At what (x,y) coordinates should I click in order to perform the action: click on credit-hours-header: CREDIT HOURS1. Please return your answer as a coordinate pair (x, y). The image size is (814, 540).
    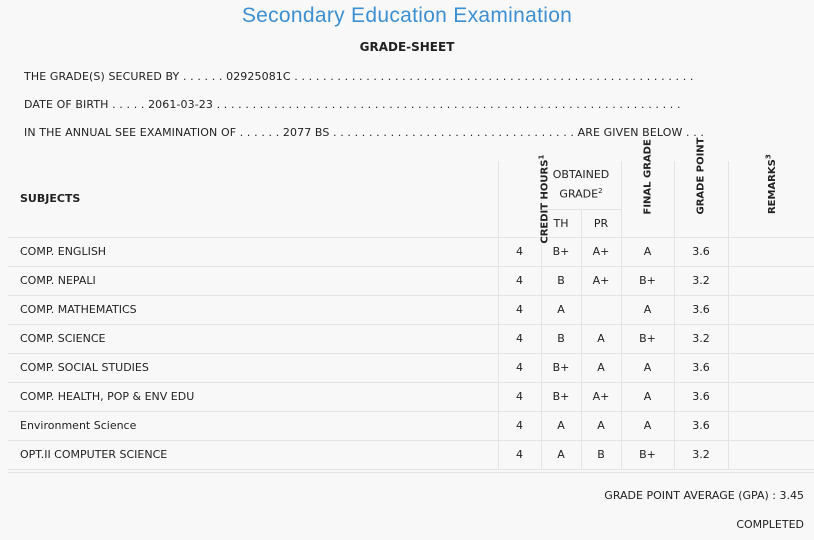
    Looking at the image, I should click on (524, 198).